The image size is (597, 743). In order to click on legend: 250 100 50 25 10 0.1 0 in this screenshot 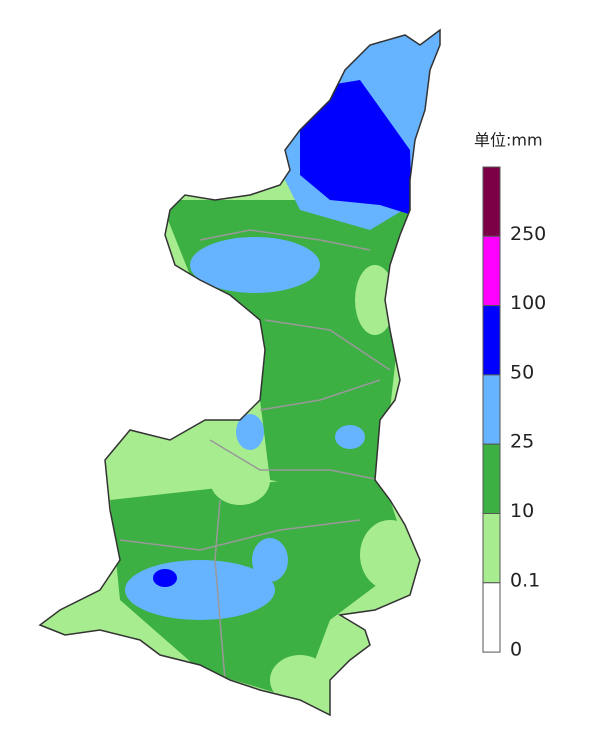, I will do `click(514, 413)`.